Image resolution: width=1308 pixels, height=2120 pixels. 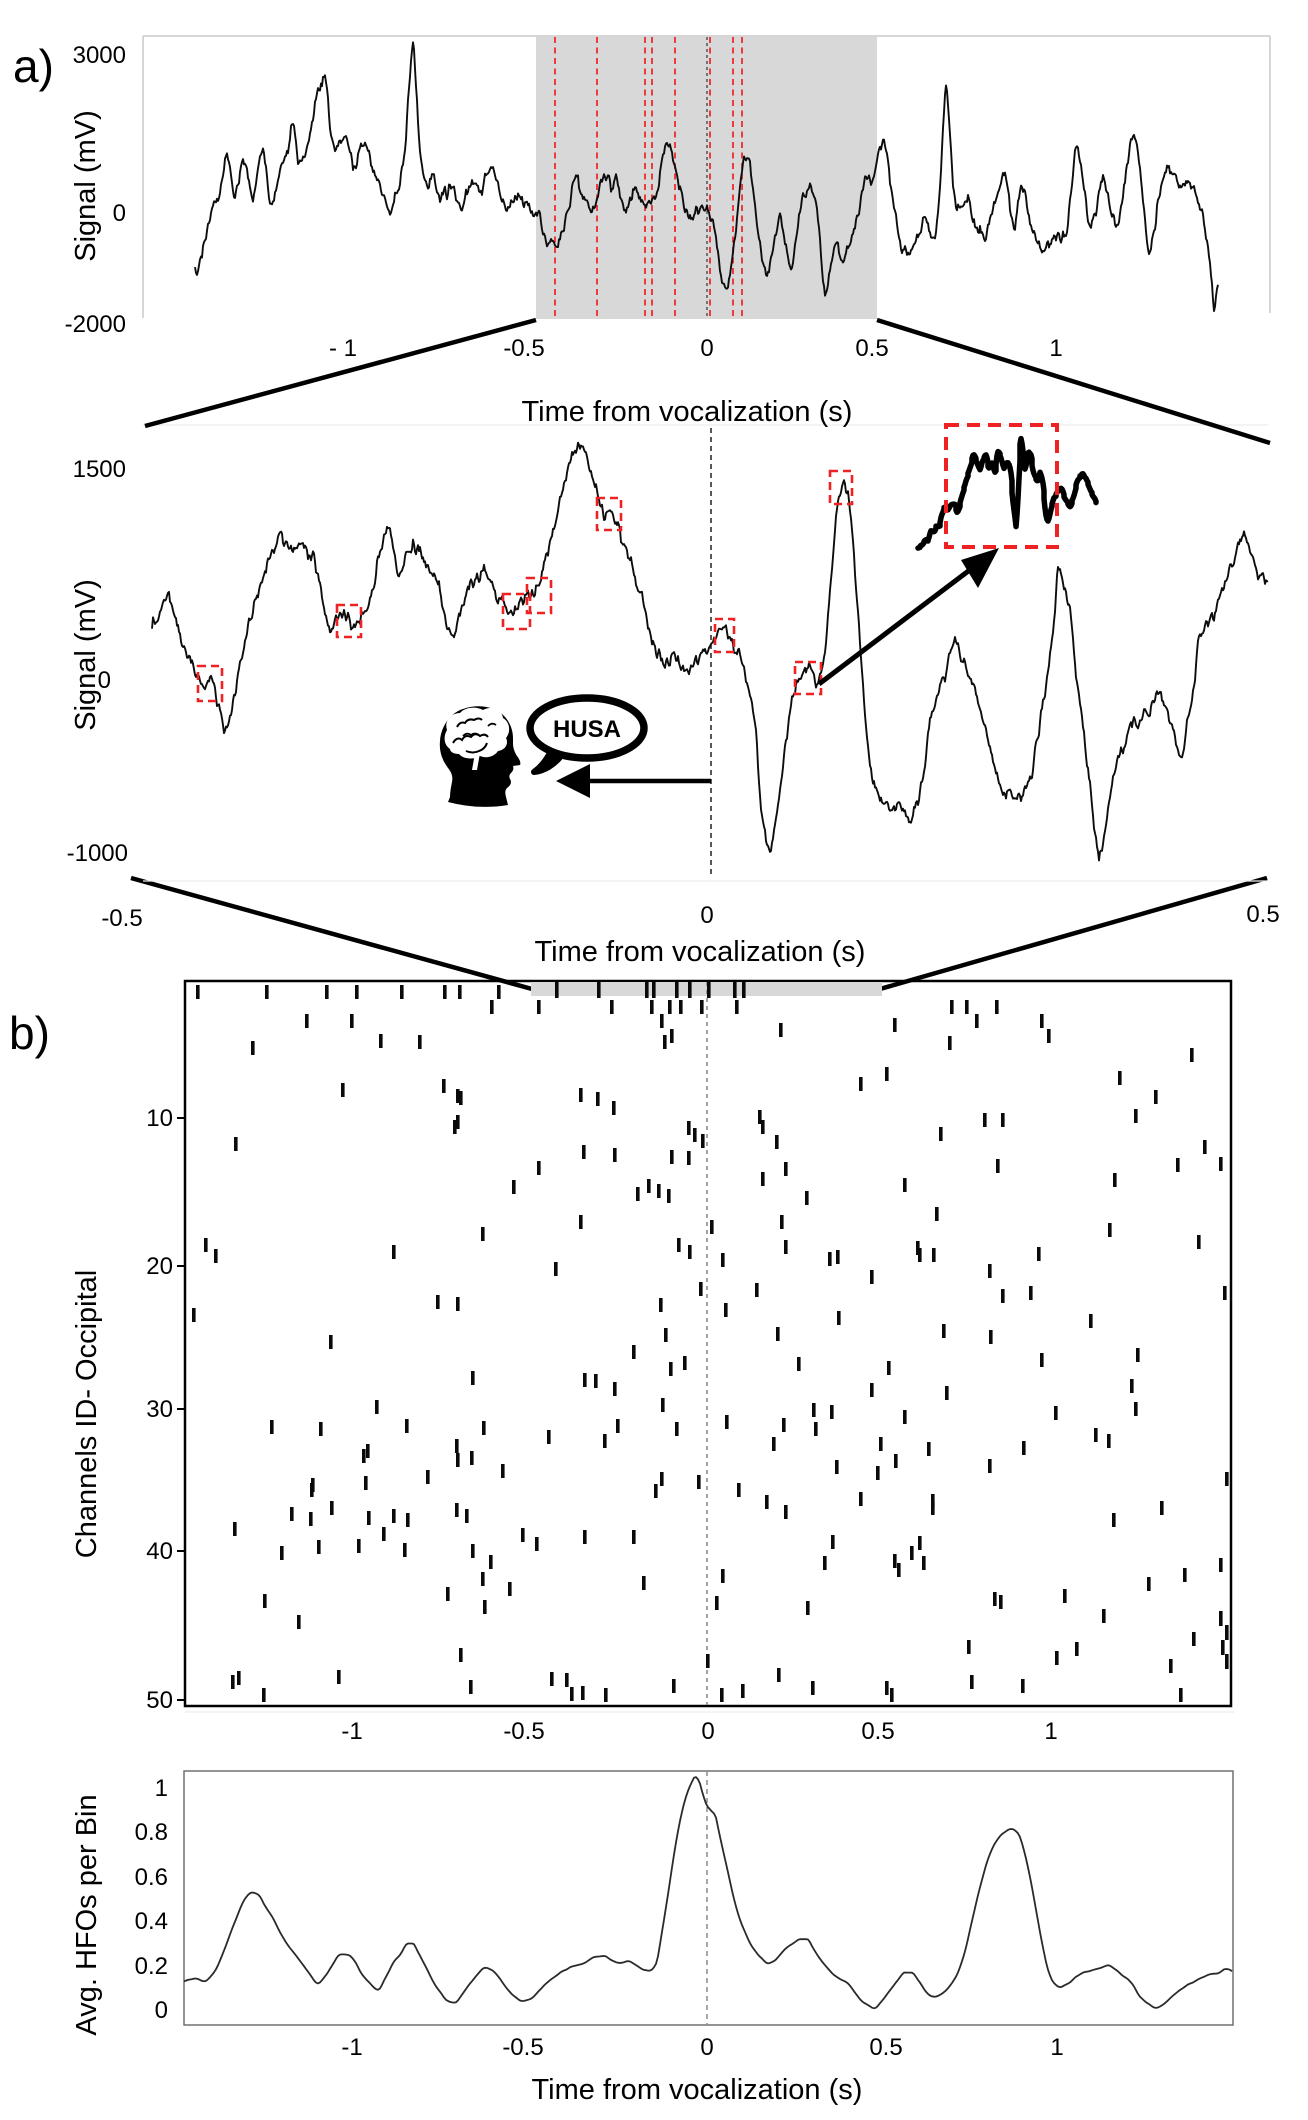 What do you see at coordinates (159, 1551) in the screenshot?
I see `svg-text: 40` at bounding box center [159, 1551].